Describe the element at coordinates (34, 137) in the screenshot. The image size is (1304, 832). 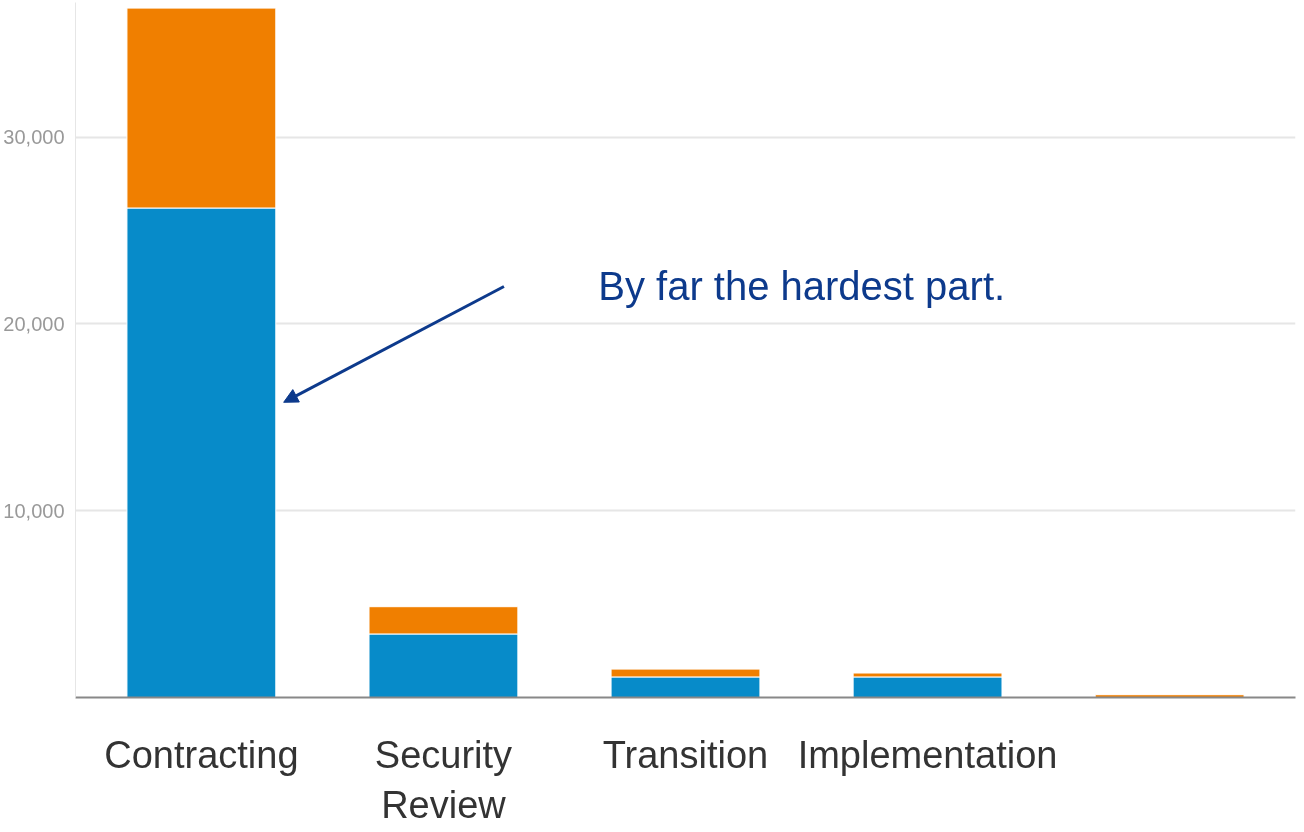
I see `y-tick-label: 30,000` at that location.